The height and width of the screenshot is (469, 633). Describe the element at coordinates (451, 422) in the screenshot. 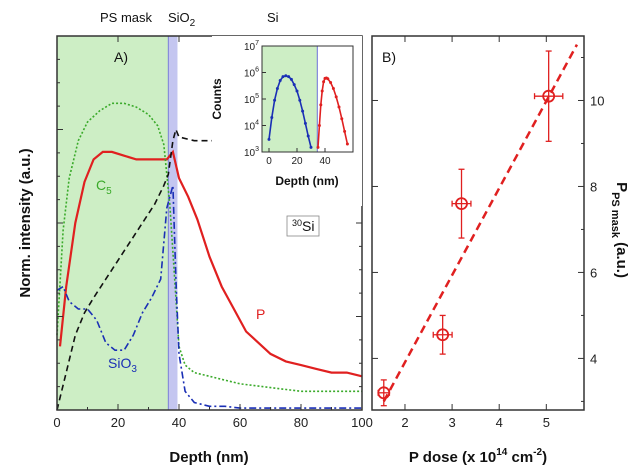

I see `x-tick-label-b: 3` at that location.